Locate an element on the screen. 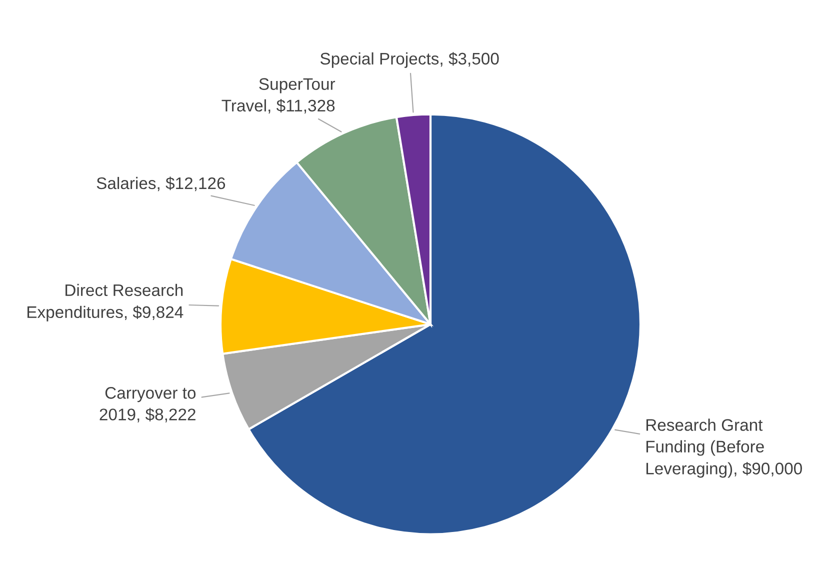 The height and width of the screenshot is (573, 840). slice-label: SuperTour Travel, $11,328 is located at coordinates (279, 96).